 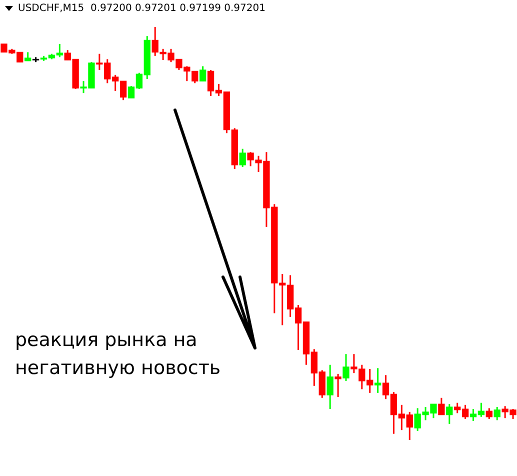 I want to click on chart-title: USDCHF,M15 0.97200 0.97201 0.97199 0.97201, so click(x=142, y=8).